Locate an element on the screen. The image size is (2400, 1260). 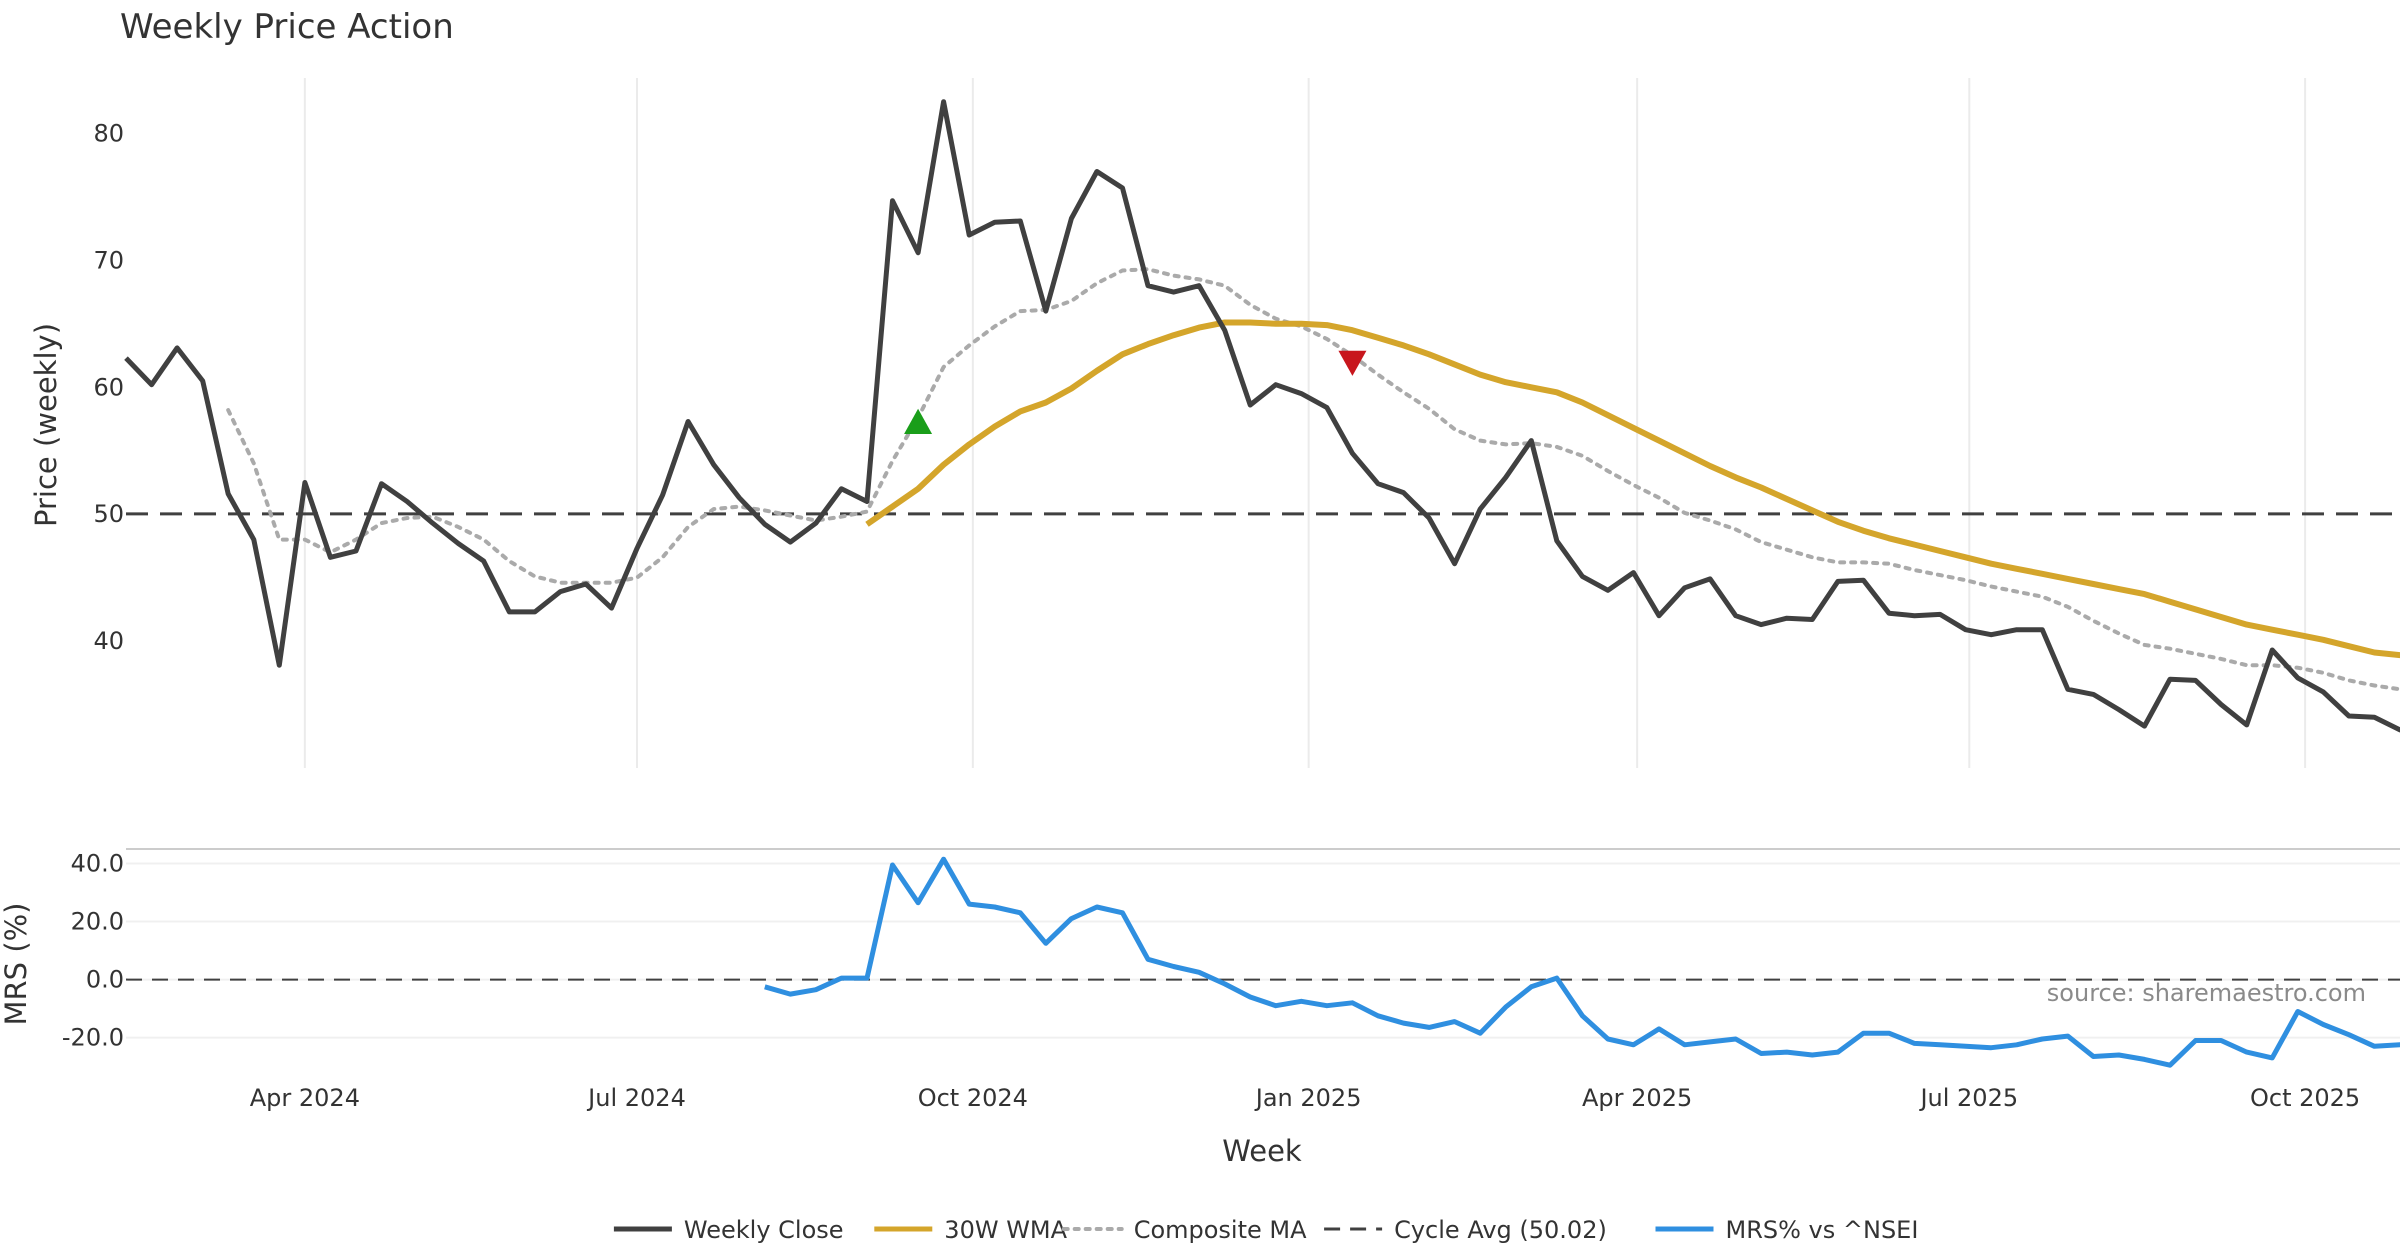
legend-item: Weekly Close is located at coordinates (728, 1230).